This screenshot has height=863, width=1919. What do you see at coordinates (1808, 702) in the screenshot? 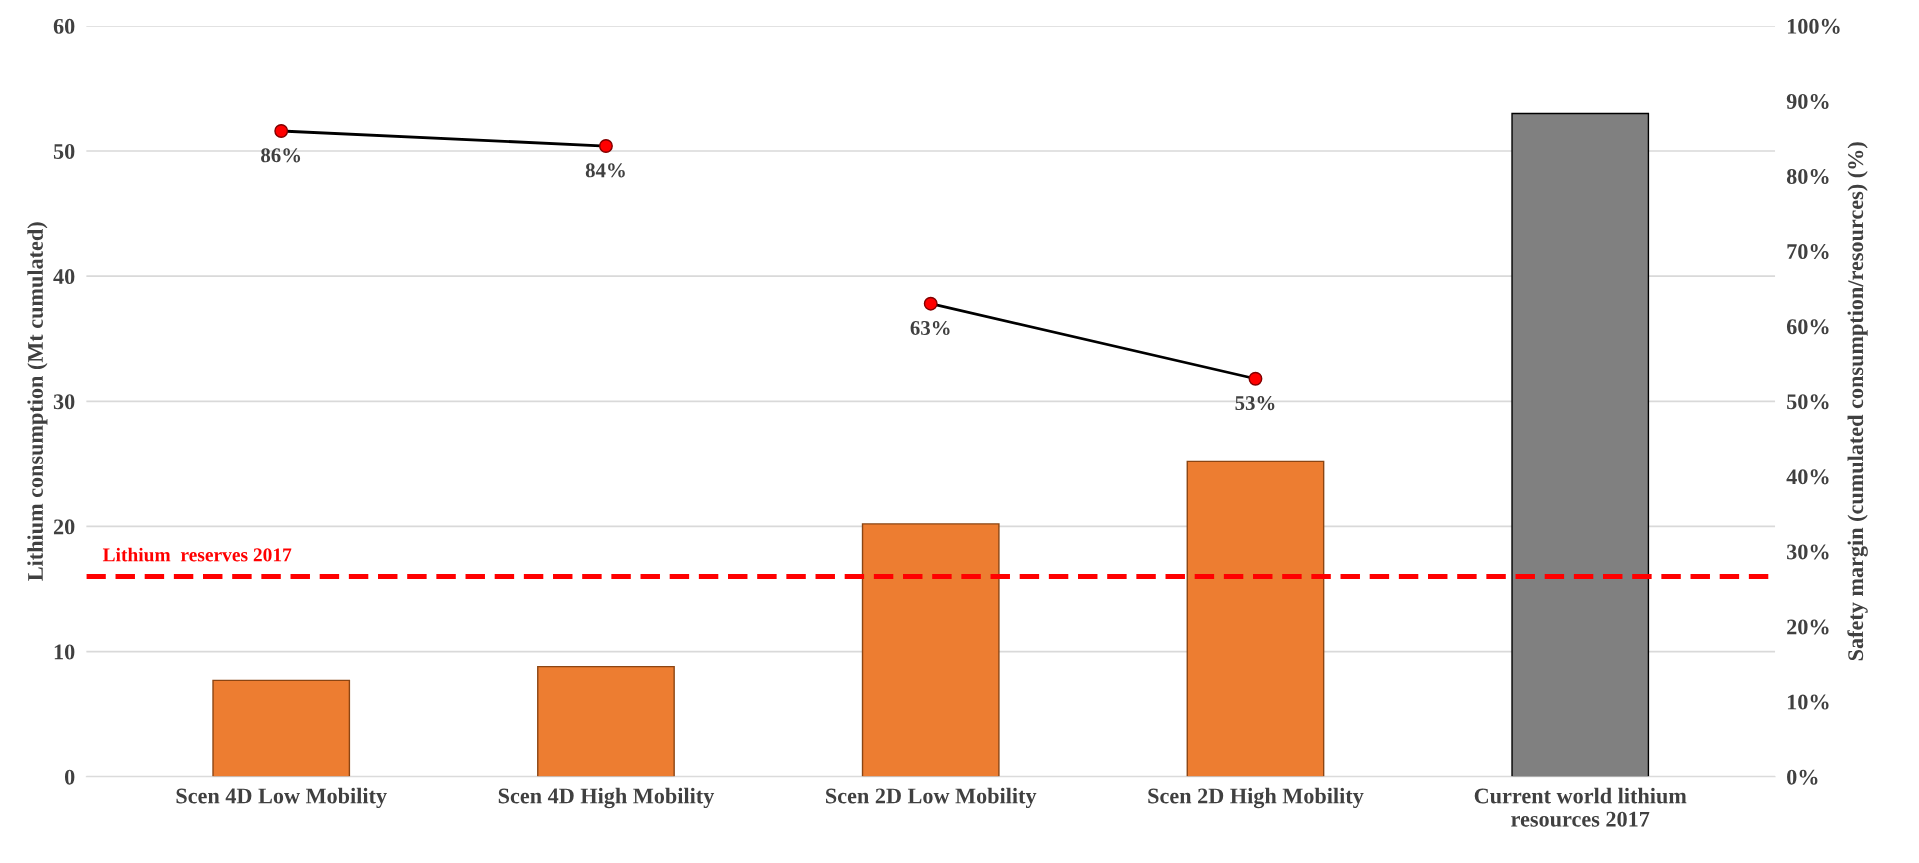
I see `y2-tick-label: 10%` at bounding box center [1808, 702].